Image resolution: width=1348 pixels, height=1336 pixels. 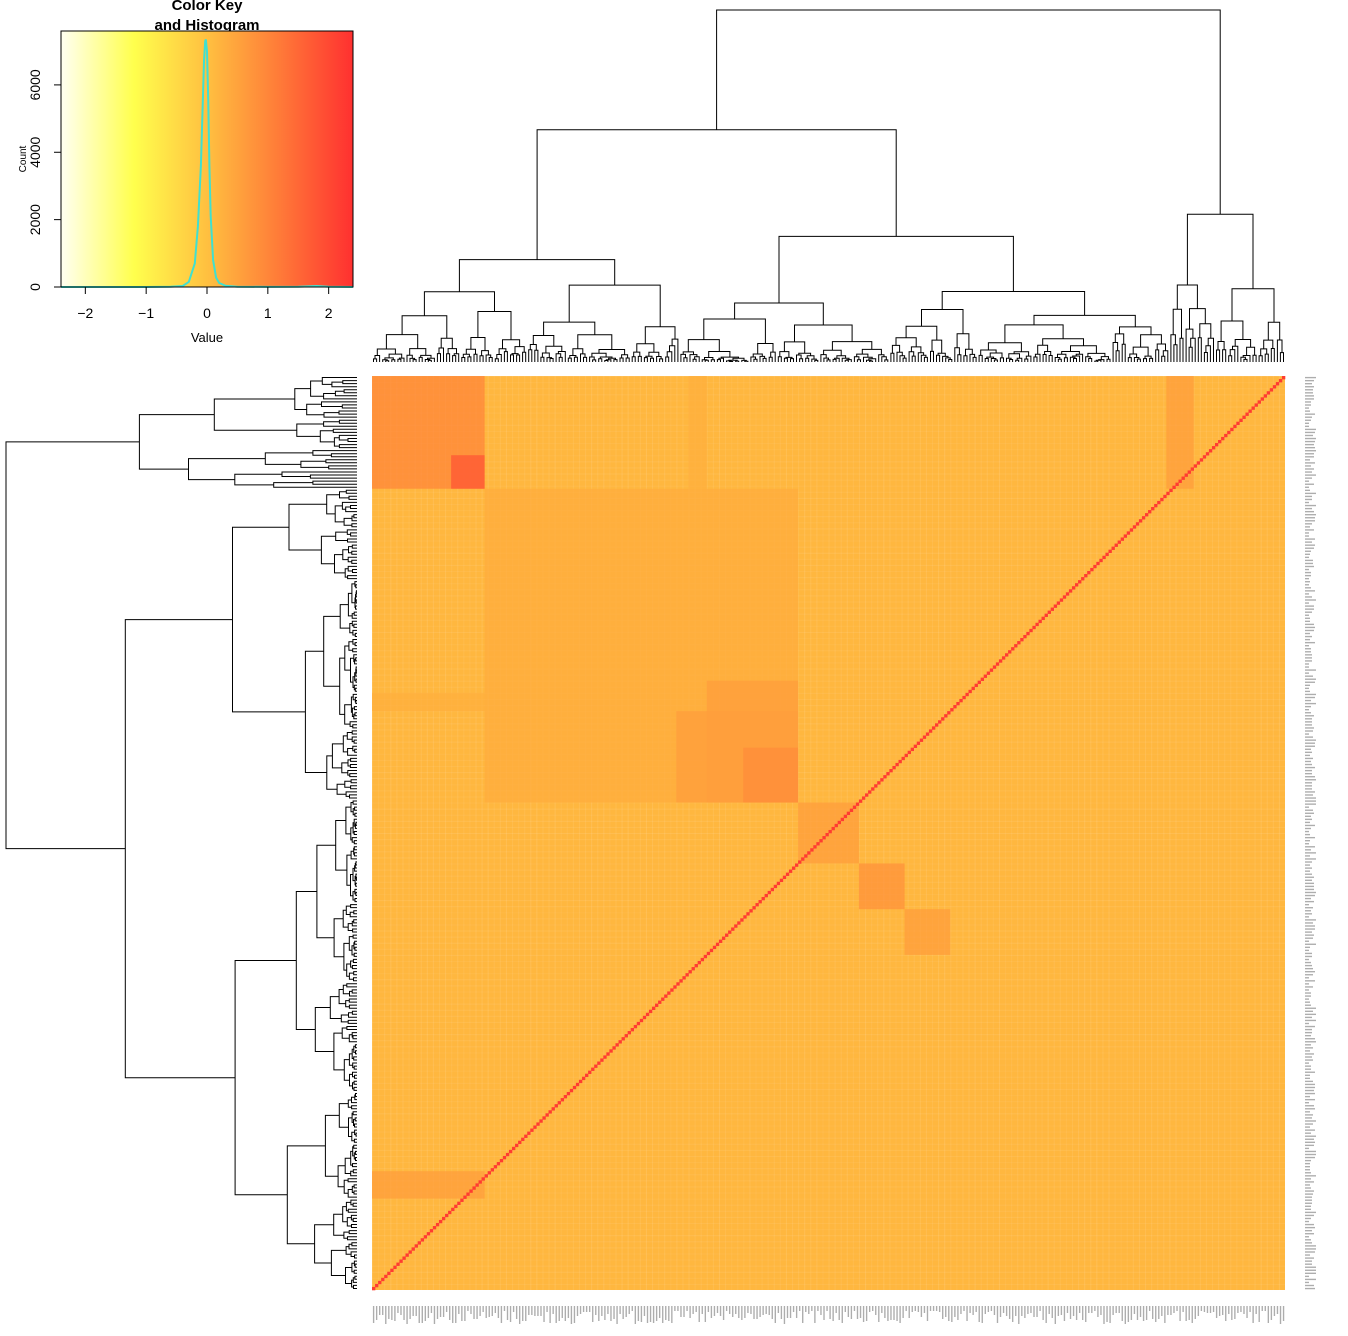 What do you see at coordinates (35, 151) in the screenshot?
I see `y-tick-label: 4000` at bounding box center [35, 151].